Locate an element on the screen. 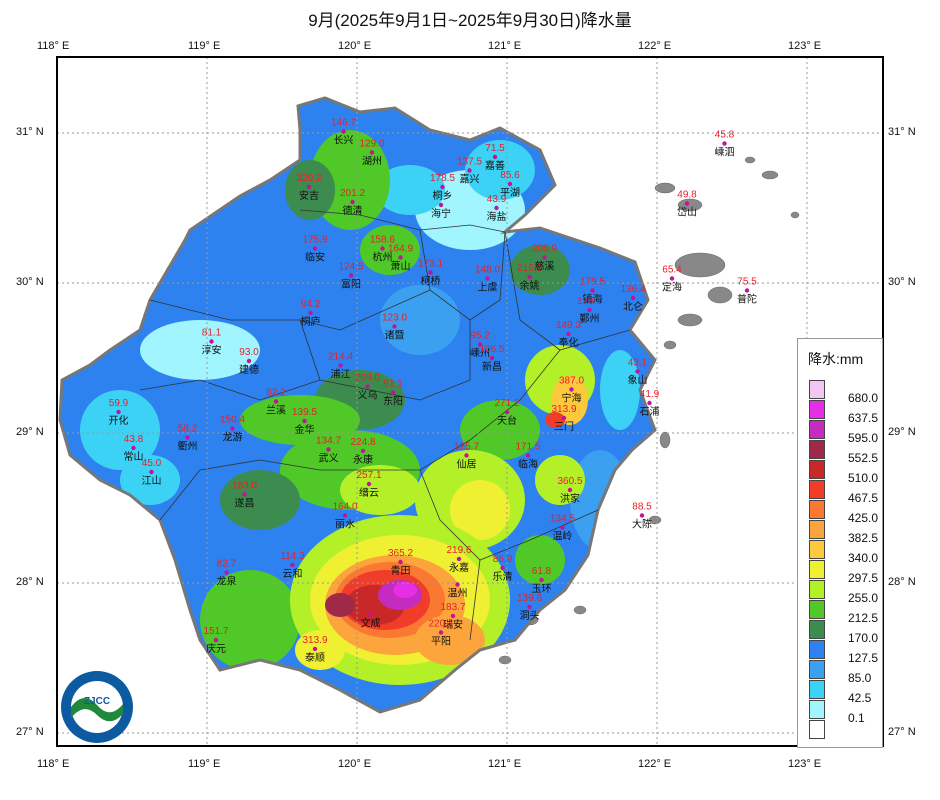  station: 114.3 云和 is located at coordinates (292, 565).